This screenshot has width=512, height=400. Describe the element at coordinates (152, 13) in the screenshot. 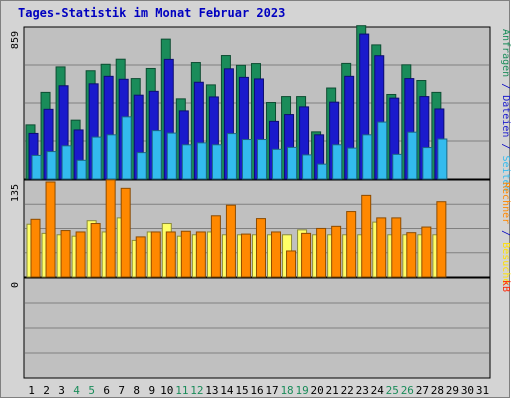

I see `chart-title: Tages-Statistik im Monat Februar 2023` at that location.